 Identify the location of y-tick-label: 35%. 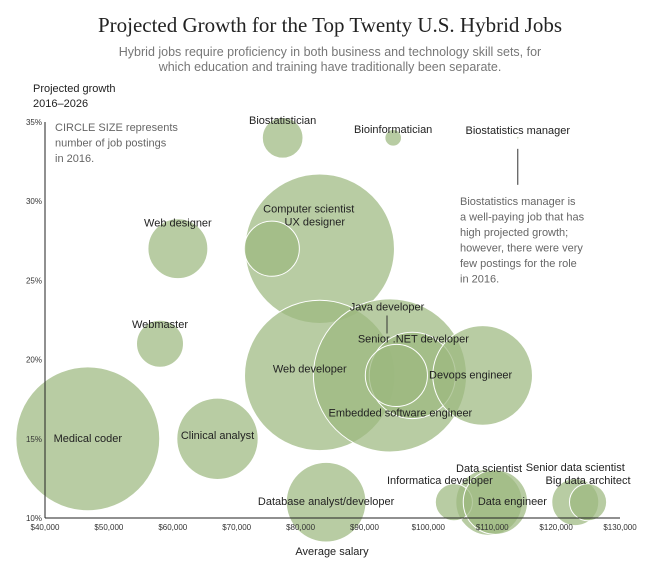
(34, 122).